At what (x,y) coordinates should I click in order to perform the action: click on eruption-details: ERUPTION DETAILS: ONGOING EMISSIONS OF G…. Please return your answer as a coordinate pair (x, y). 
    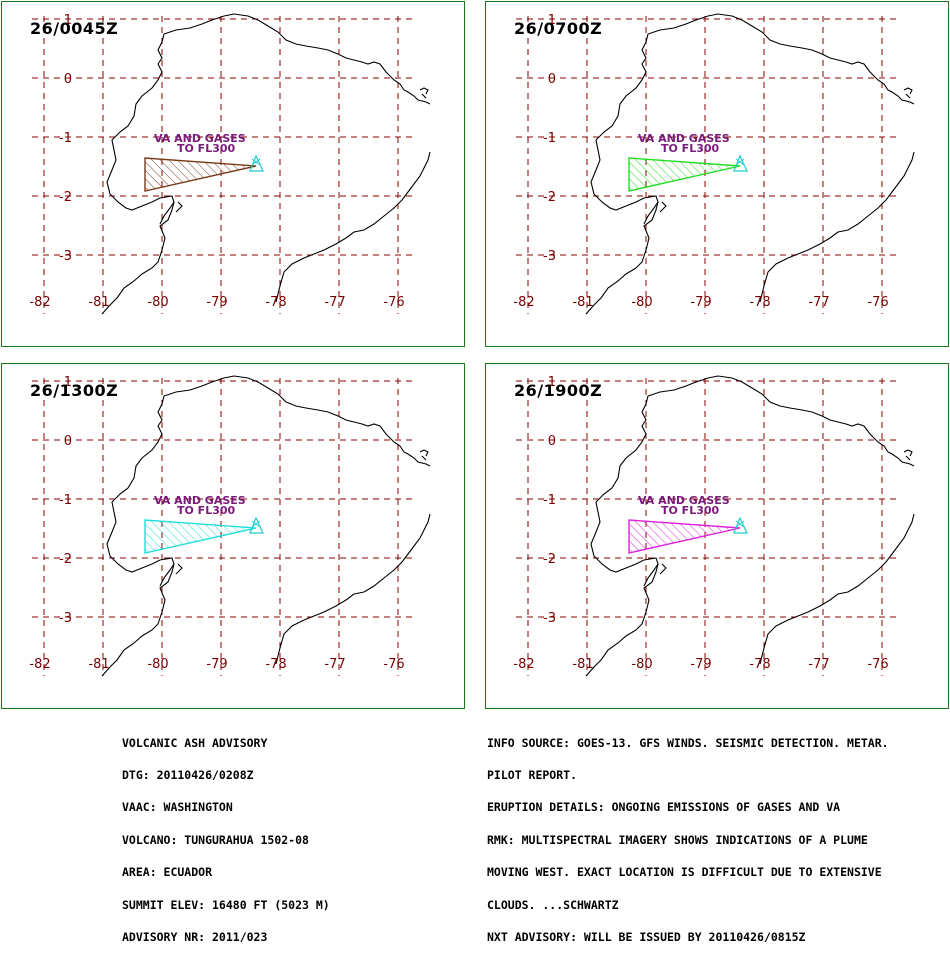
    Looking at the image, I should click on (664, 807).